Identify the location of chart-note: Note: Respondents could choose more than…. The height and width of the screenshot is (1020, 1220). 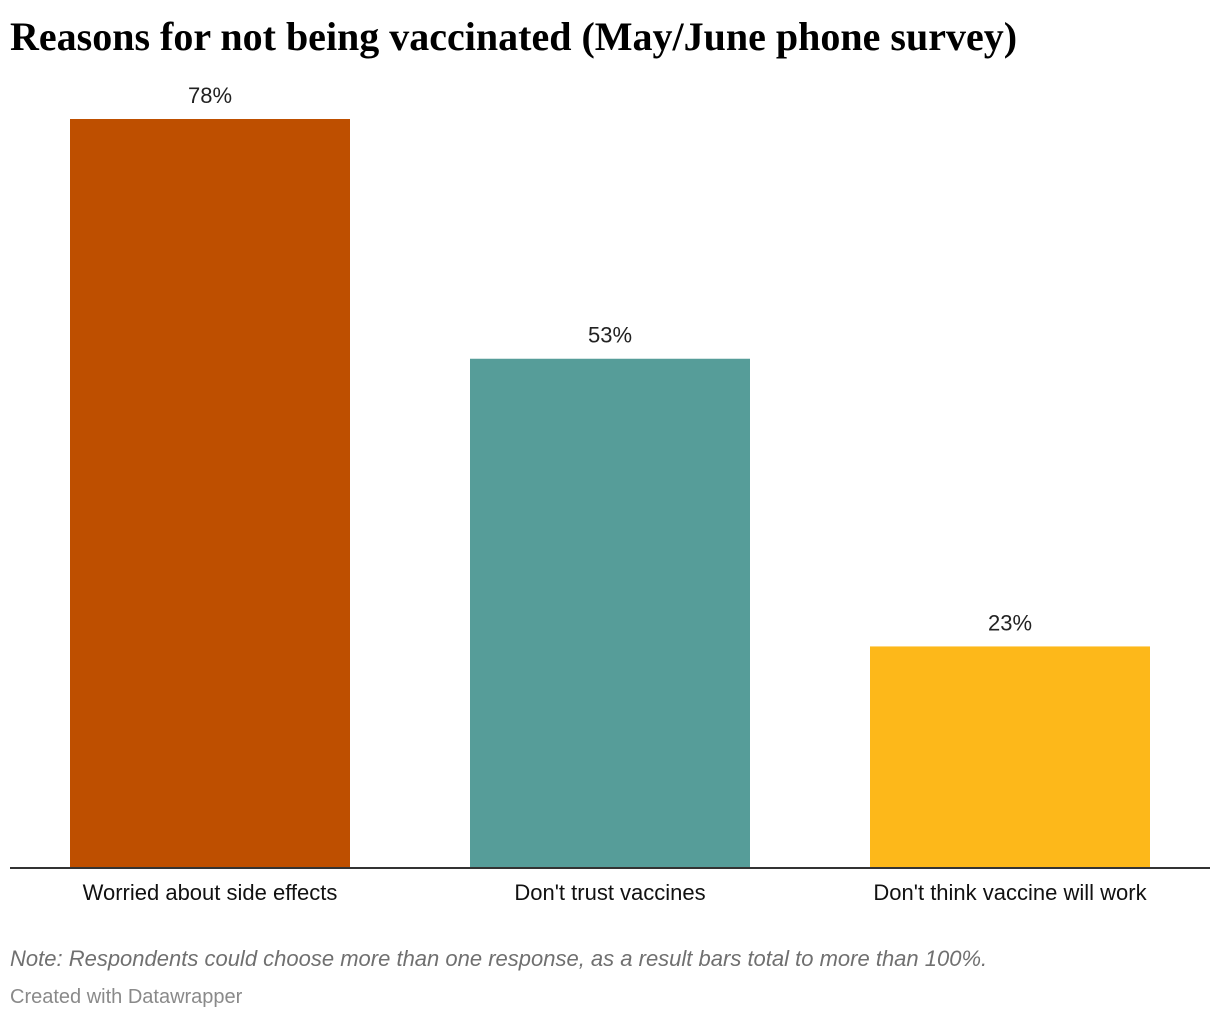
(499, 958).